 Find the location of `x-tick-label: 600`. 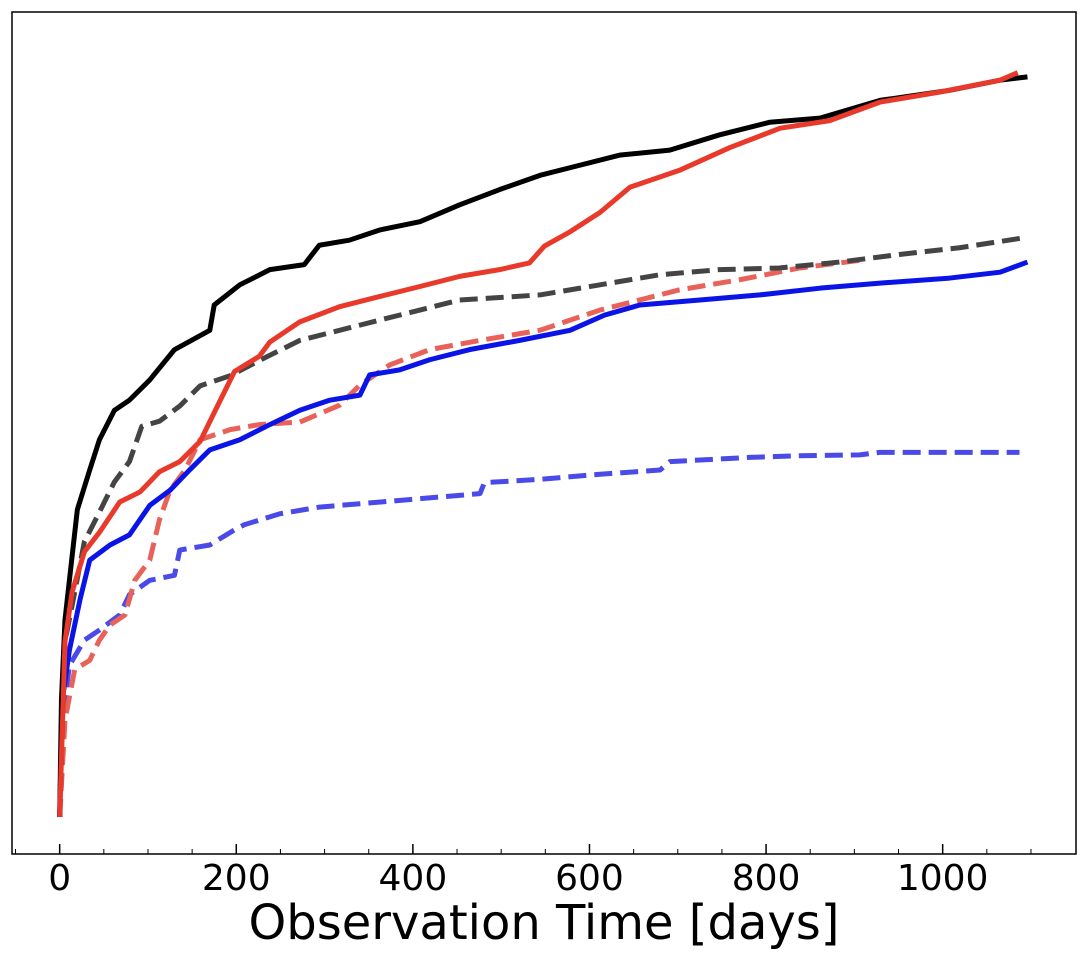

x-tick-label: 600 is located at coordinates (589, 878).